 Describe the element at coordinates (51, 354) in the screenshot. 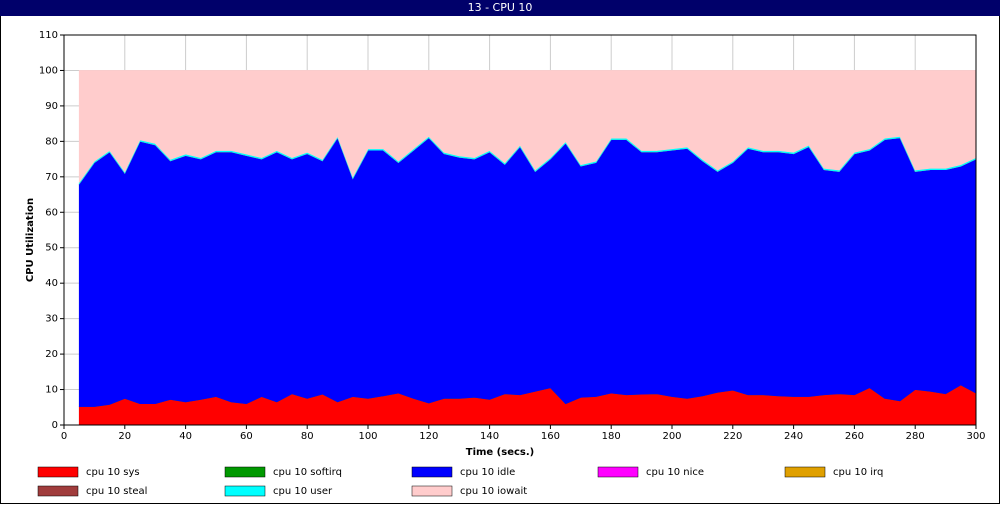

I see `y-tick-label: 20` at that location.